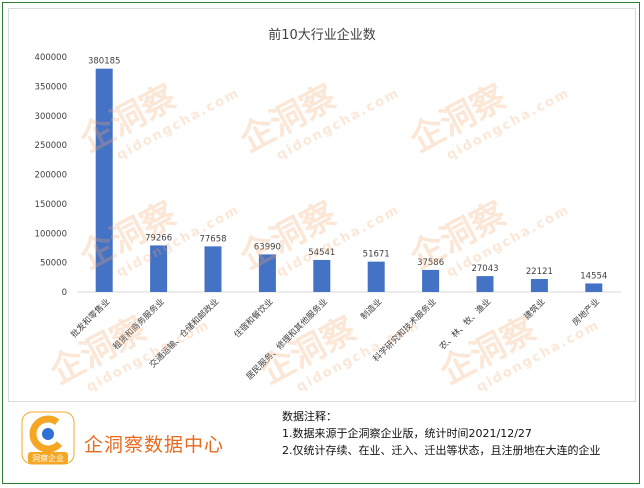 This screenshot has width=644, height=488. Describe the element at coordinates (376, 255) in the screenshot. I see `data-label: 51671` at that location.